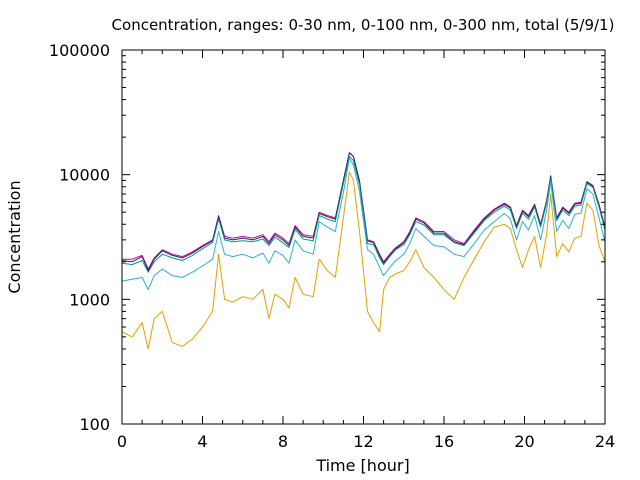  I want to click on x-tick-label: 8, so click(283, 441).